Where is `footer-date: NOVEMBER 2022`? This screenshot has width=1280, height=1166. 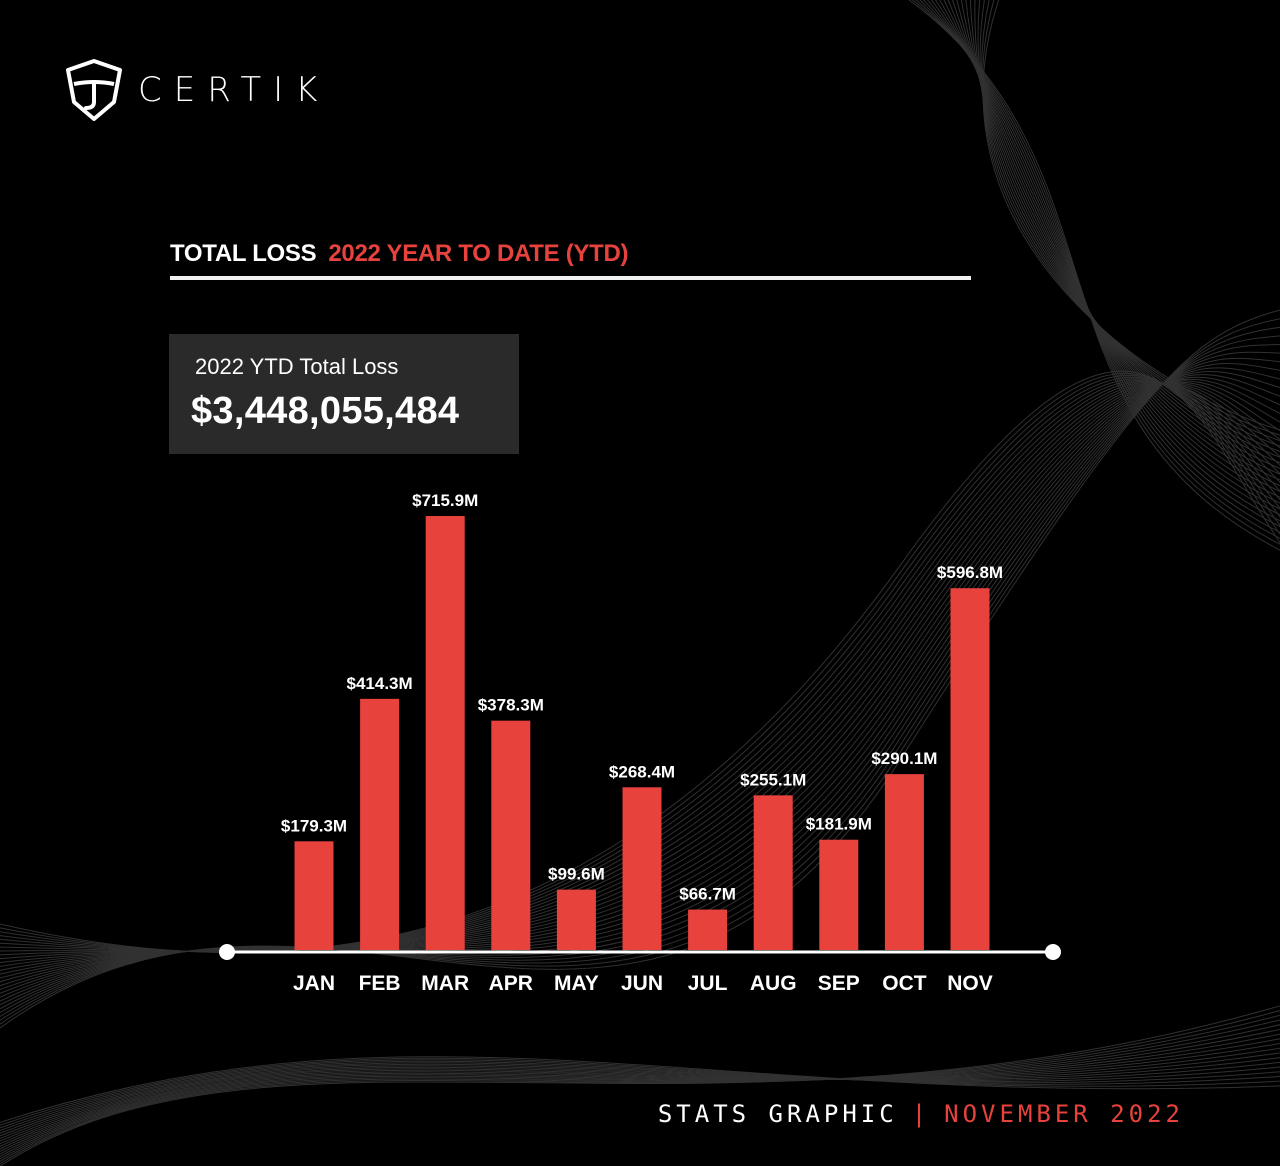
footer-date: NOVEMBER 2022 is located at coordinates (1064, 1114).